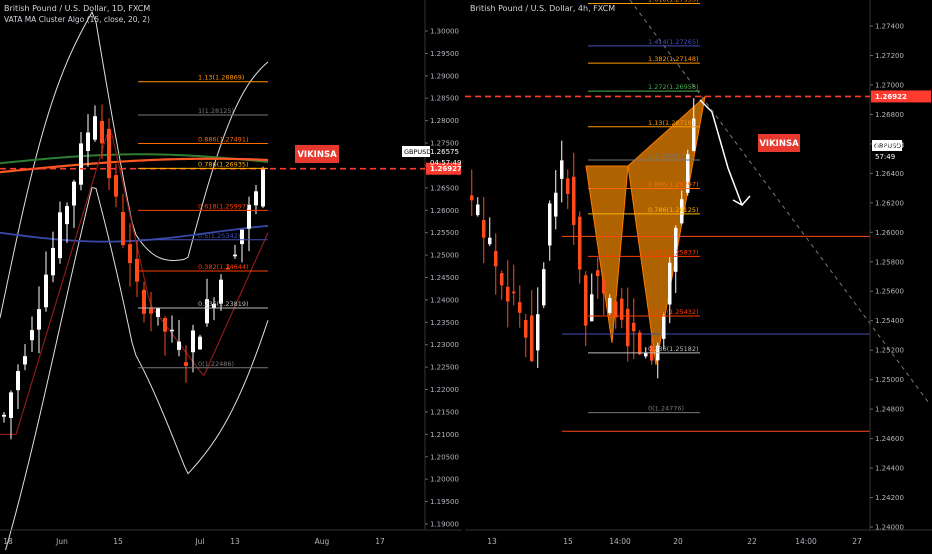 The width and height of the screenshot is (932, 554). I want to click on price-tick-label: 1.24500, so click(444, 278).